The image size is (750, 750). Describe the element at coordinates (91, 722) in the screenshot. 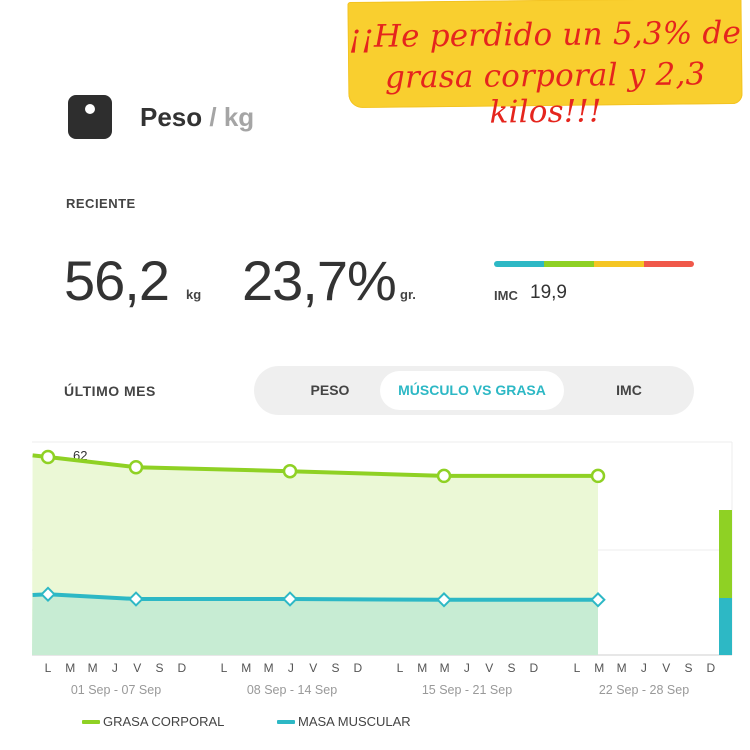

I see `legend-swatch-grasa` at that location.